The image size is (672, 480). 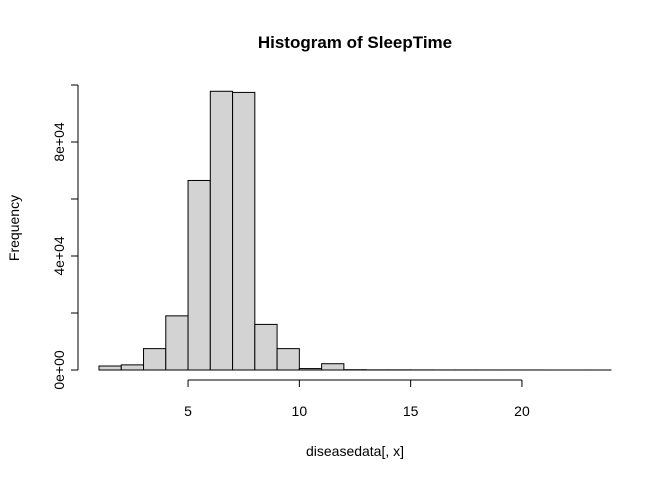 What do you see at coordinates (300, 411) in the screenshot?
I see `x-tick-label-1: 10` at bounding box center [300, 411].